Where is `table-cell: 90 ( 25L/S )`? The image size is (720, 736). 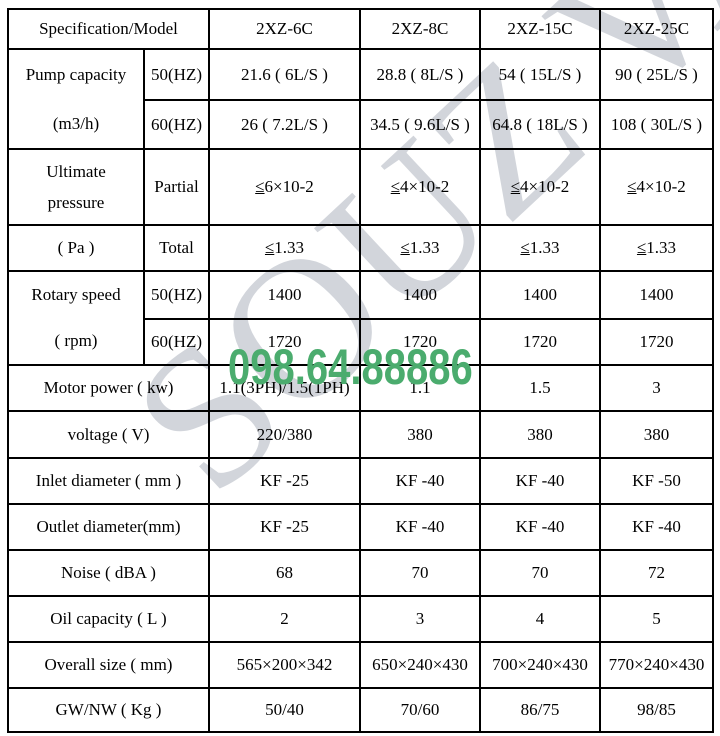 table-cell: 90 ( 25L/S ) is located at coordinates (656, 74).